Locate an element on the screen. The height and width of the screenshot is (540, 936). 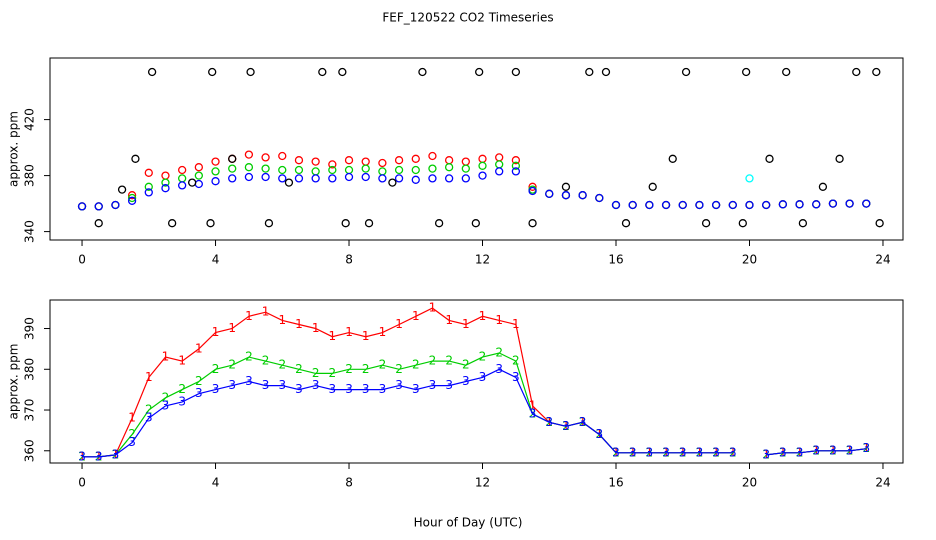
y-tick-label: 390 is located at coordinates (30, 328).